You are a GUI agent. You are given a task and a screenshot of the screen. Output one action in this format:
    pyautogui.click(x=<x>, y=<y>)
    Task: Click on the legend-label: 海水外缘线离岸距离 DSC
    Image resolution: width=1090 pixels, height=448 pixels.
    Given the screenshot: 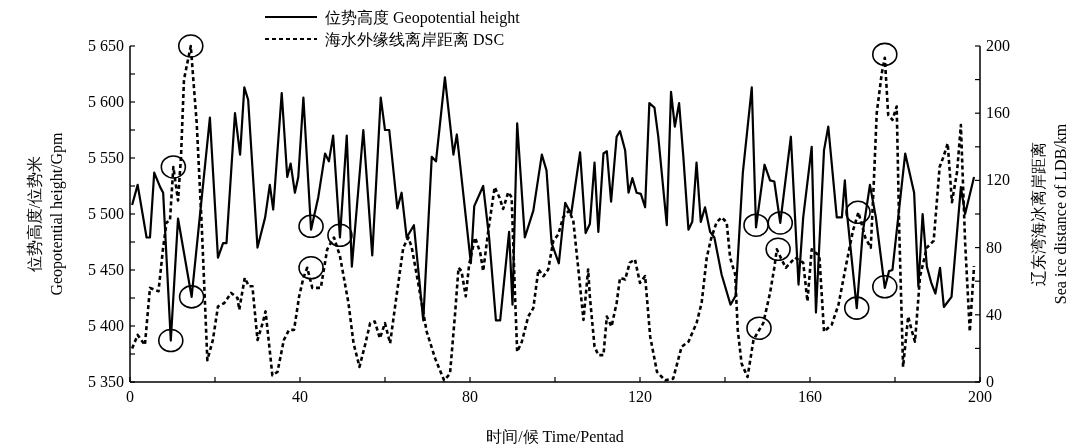 What is the action you would take?
    pyautogui.click(x=415, y=39)
    